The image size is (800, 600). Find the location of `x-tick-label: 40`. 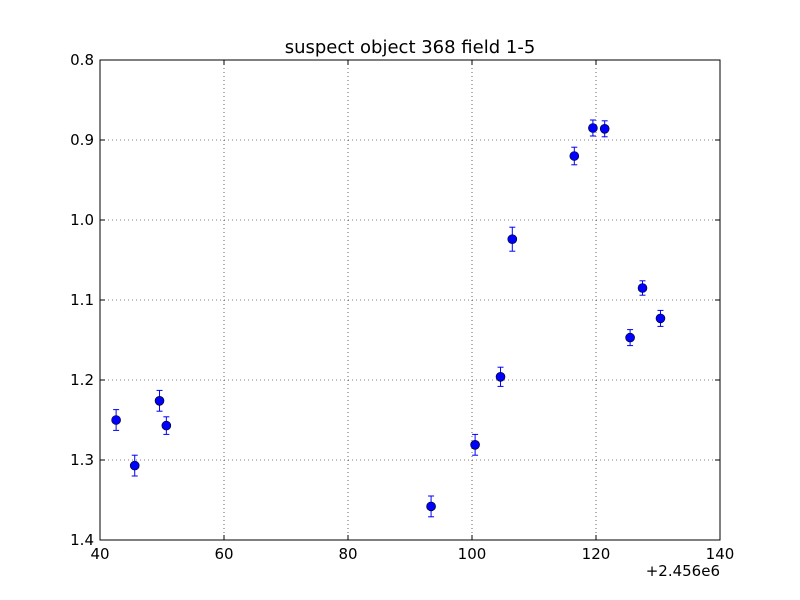

x-tick-label: 40 is located at coordinates (99, 554).